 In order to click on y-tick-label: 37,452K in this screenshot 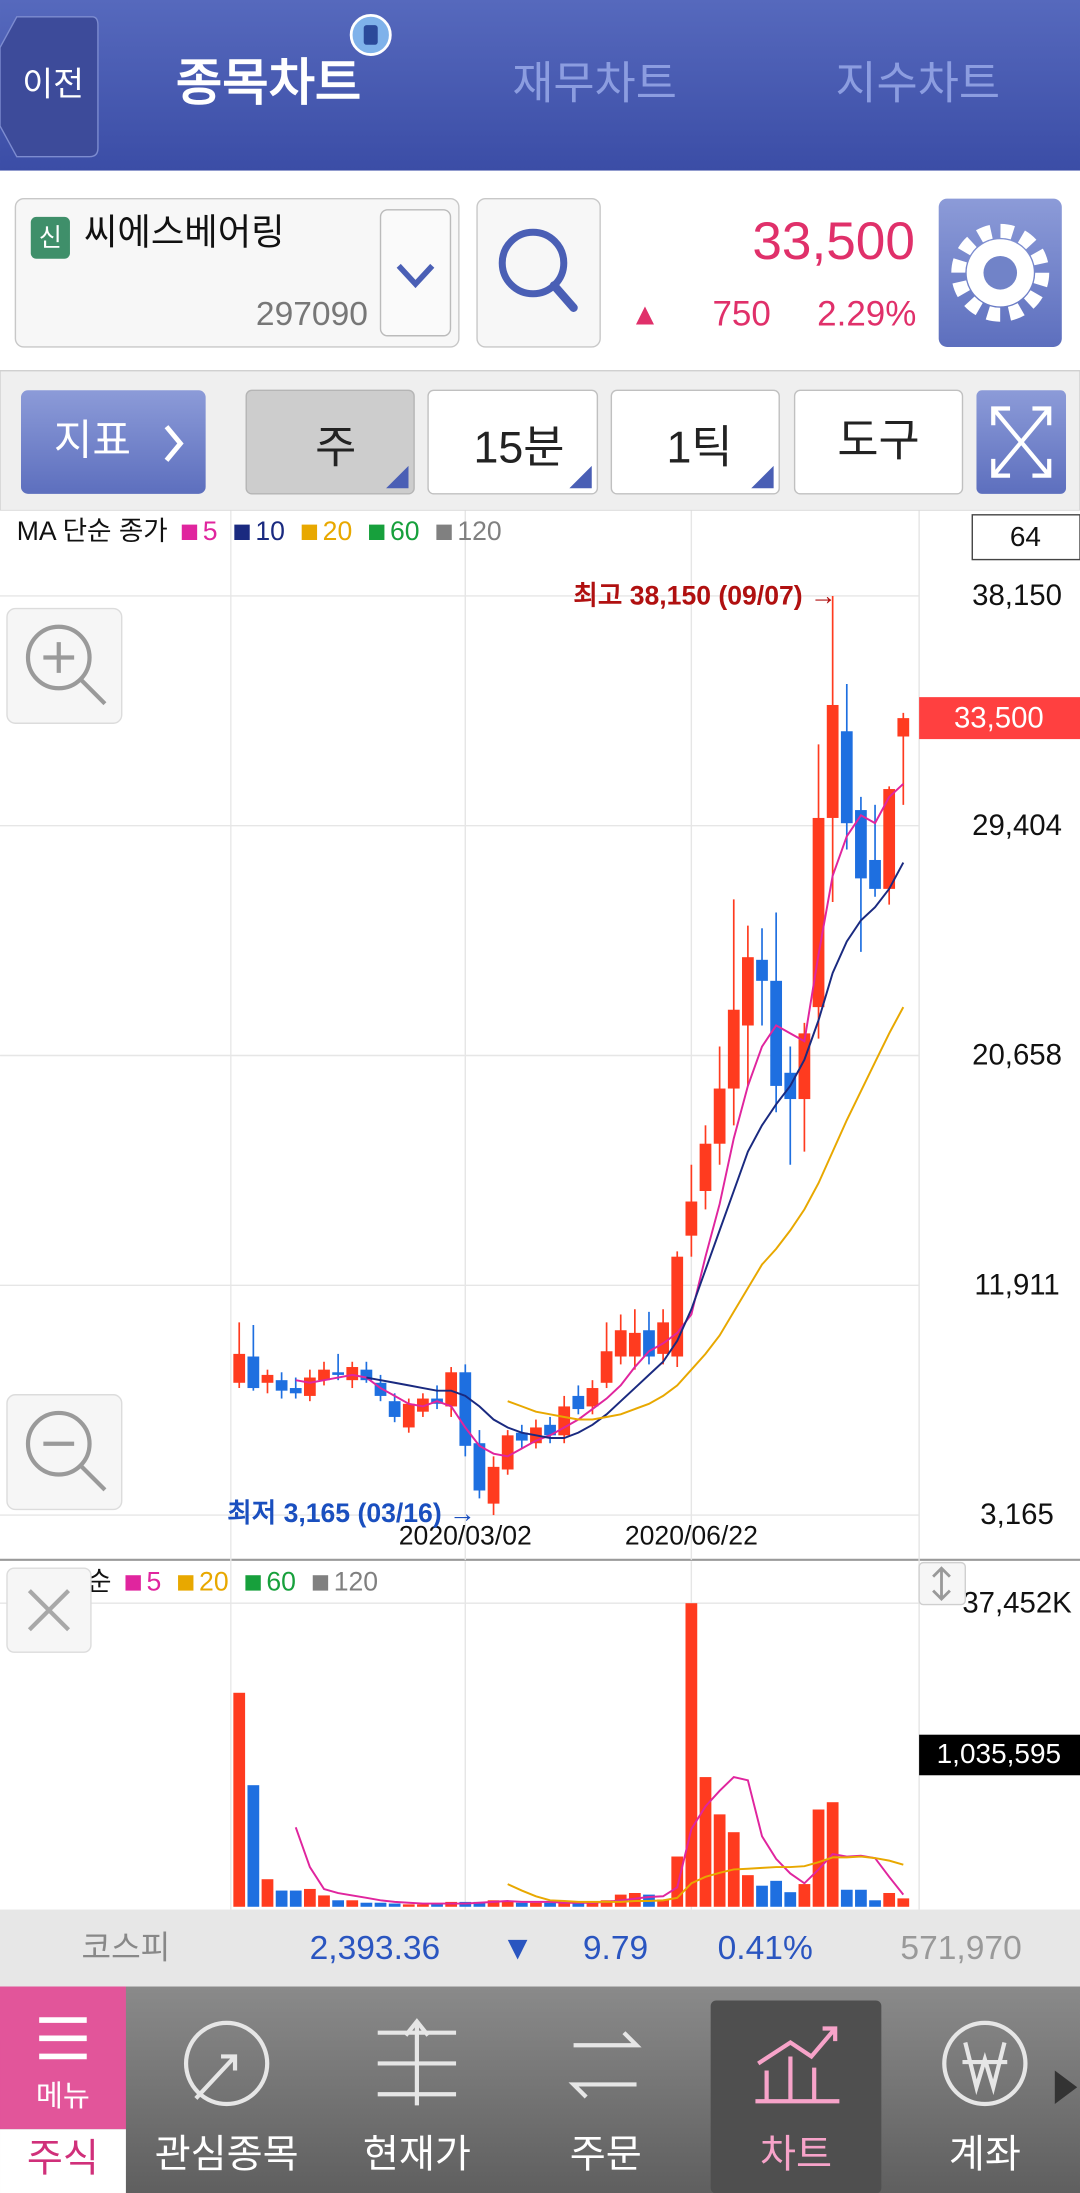, I will do `click(1017, 1602)`.